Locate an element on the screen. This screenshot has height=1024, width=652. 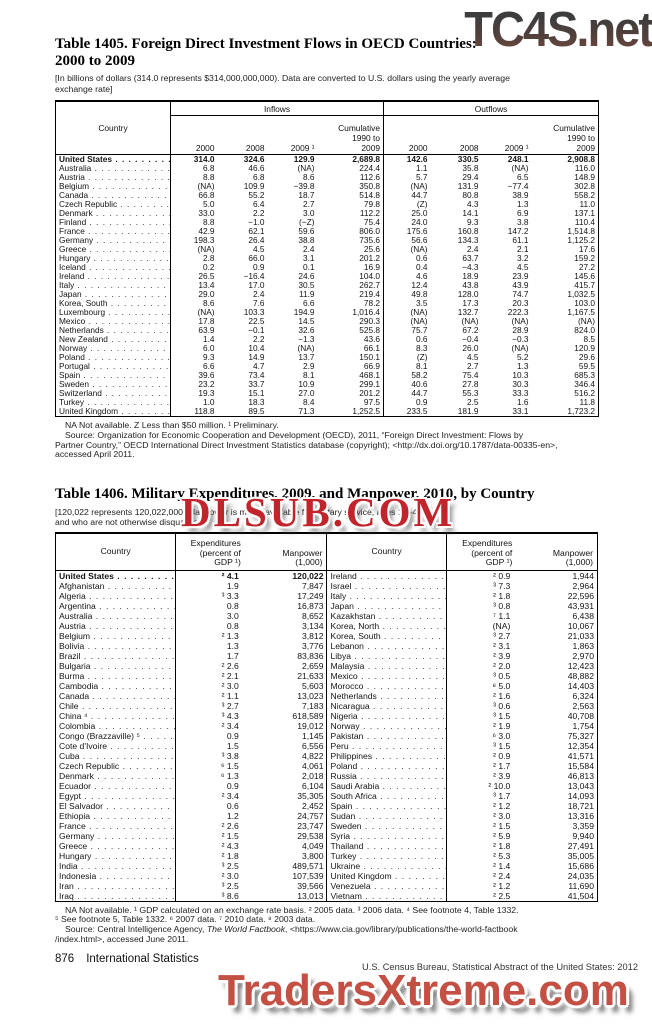
expenditure-cell: 1.2 is located at coordinates (232, 815).